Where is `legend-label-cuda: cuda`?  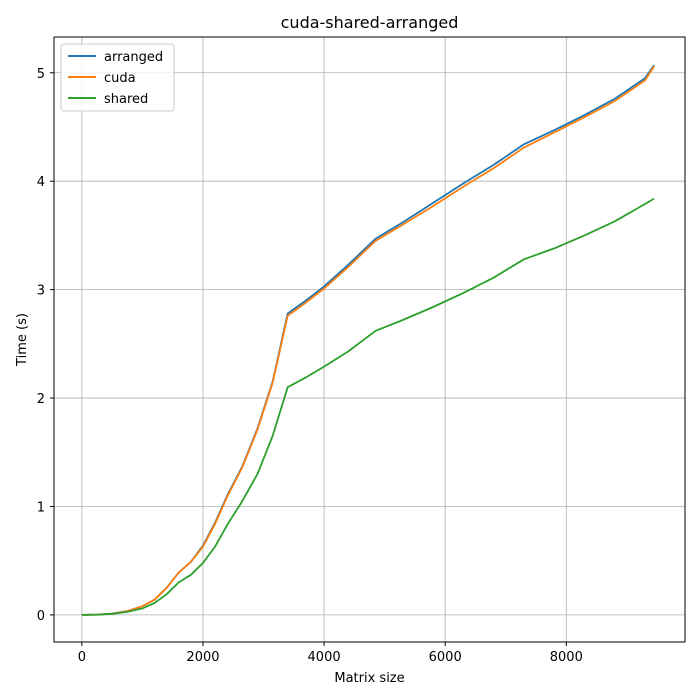
legend-label-cuda: cuda is located at coordinates (120, 78).